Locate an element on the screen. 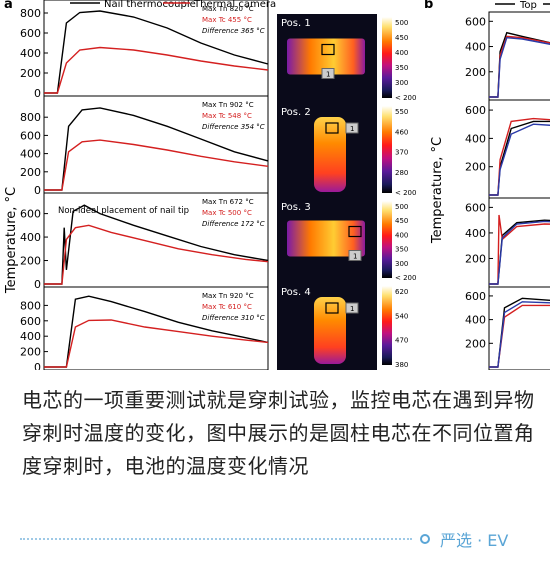 This screenshot has height=566, width=550. annotation-line: Difference 310 °C is located at coordinates (233, 318).